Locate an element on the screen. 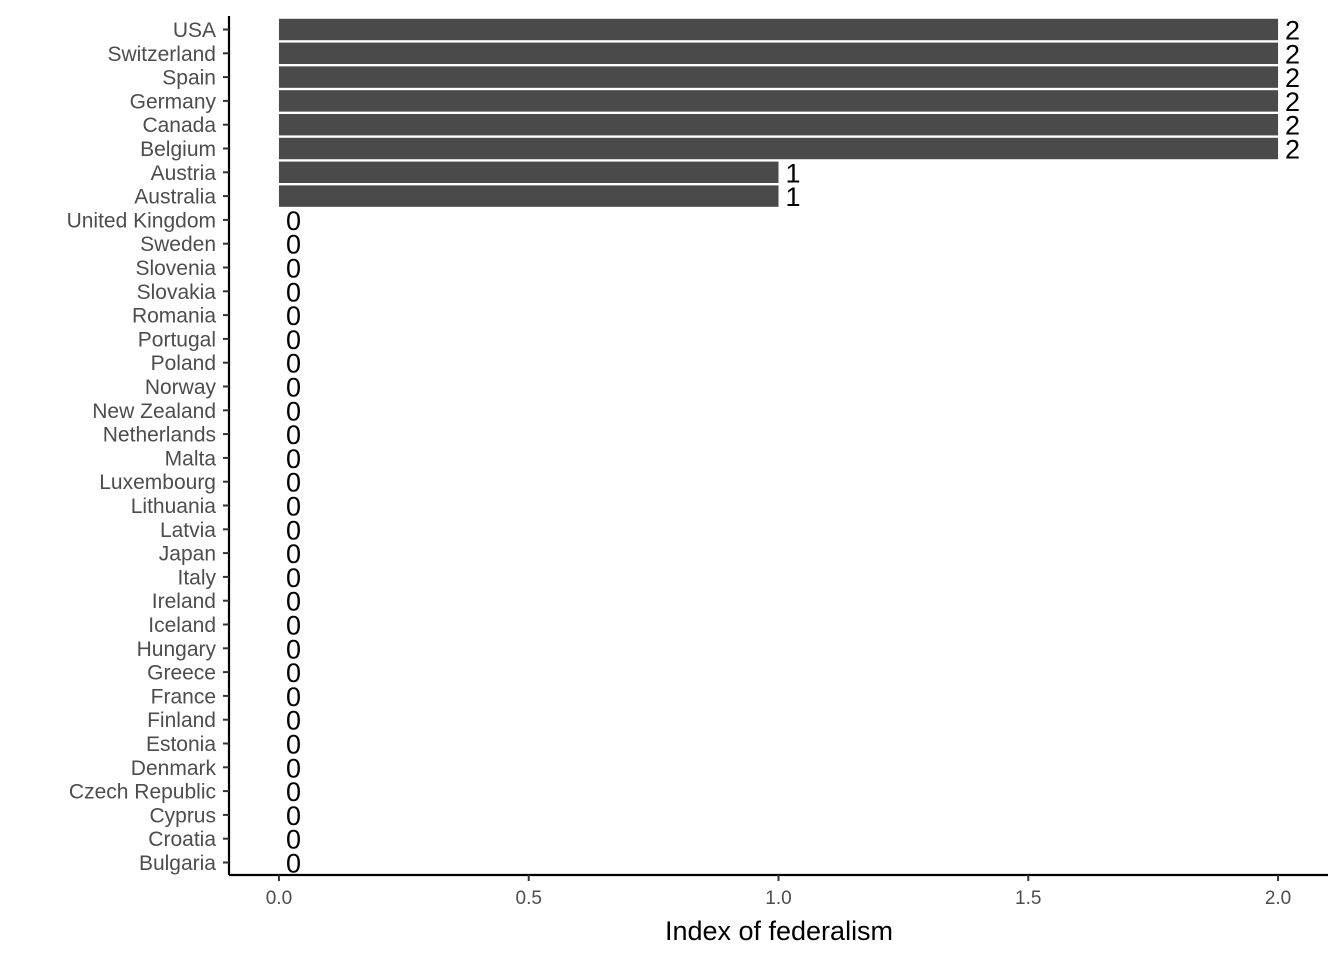 Image resolution: width=1344 pixels, height=960 pixels. y-tick-label: Hungary is located at coordinates (177, 649).